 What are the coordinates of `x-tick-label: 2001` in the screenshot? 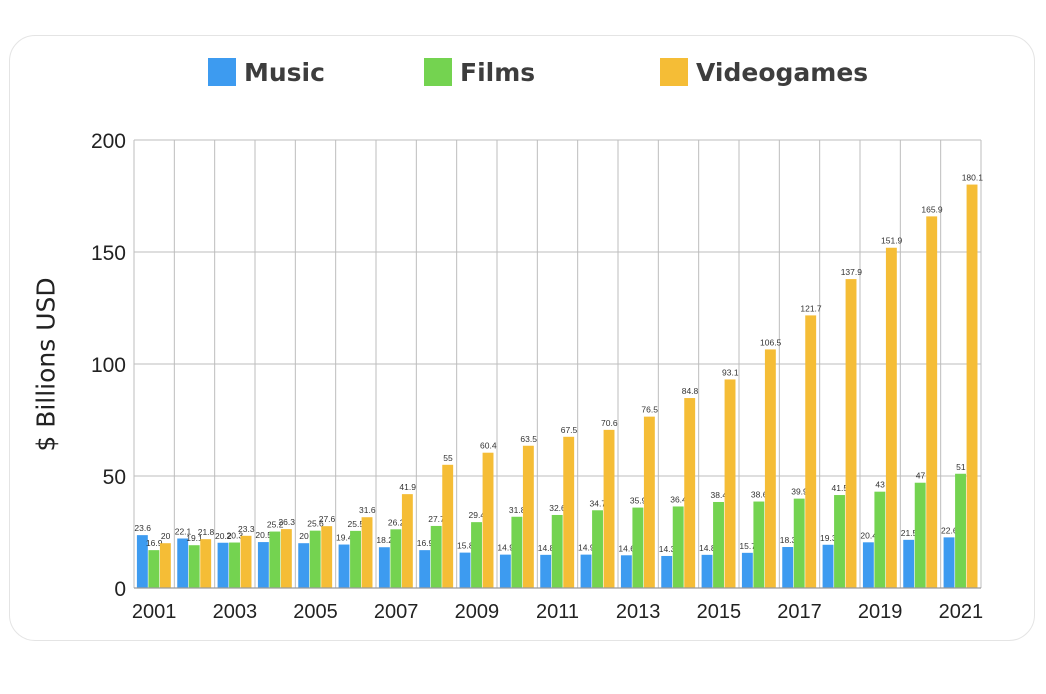 It's located at (154, 612).